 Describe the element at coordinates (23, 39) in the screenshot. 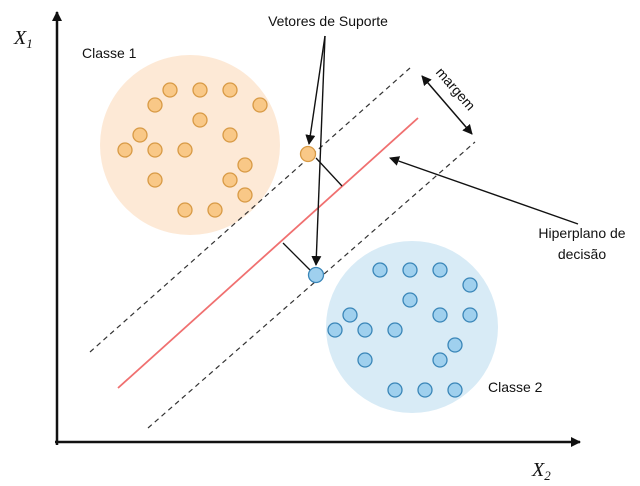

I see `y-axis-label: X1` at that location.